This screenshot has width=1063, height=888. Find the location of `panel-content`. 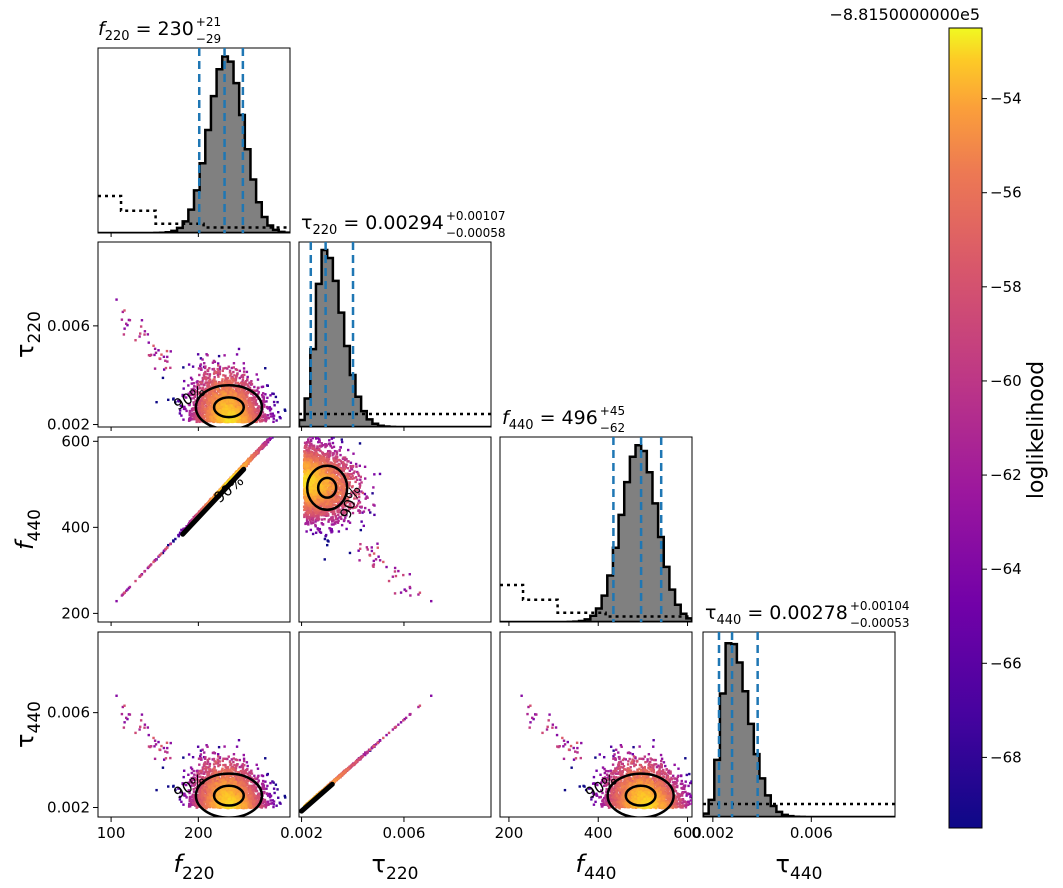

panel-content is located at coordinates (799, 724).